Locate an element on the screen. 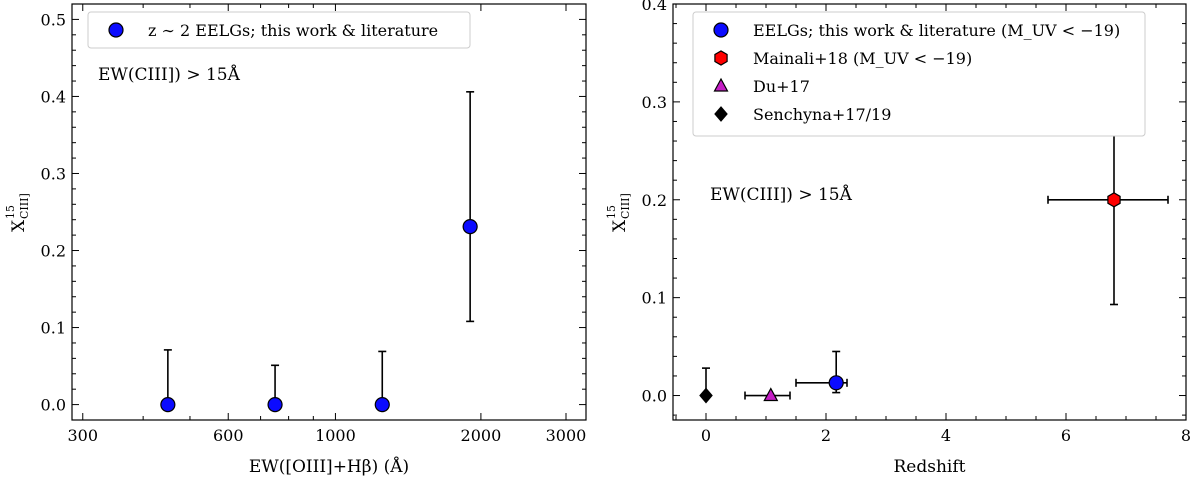 This screenshot has width=1200, height=480. legend-label: Senchyna+17/19 is located at coordinates (822, 114).